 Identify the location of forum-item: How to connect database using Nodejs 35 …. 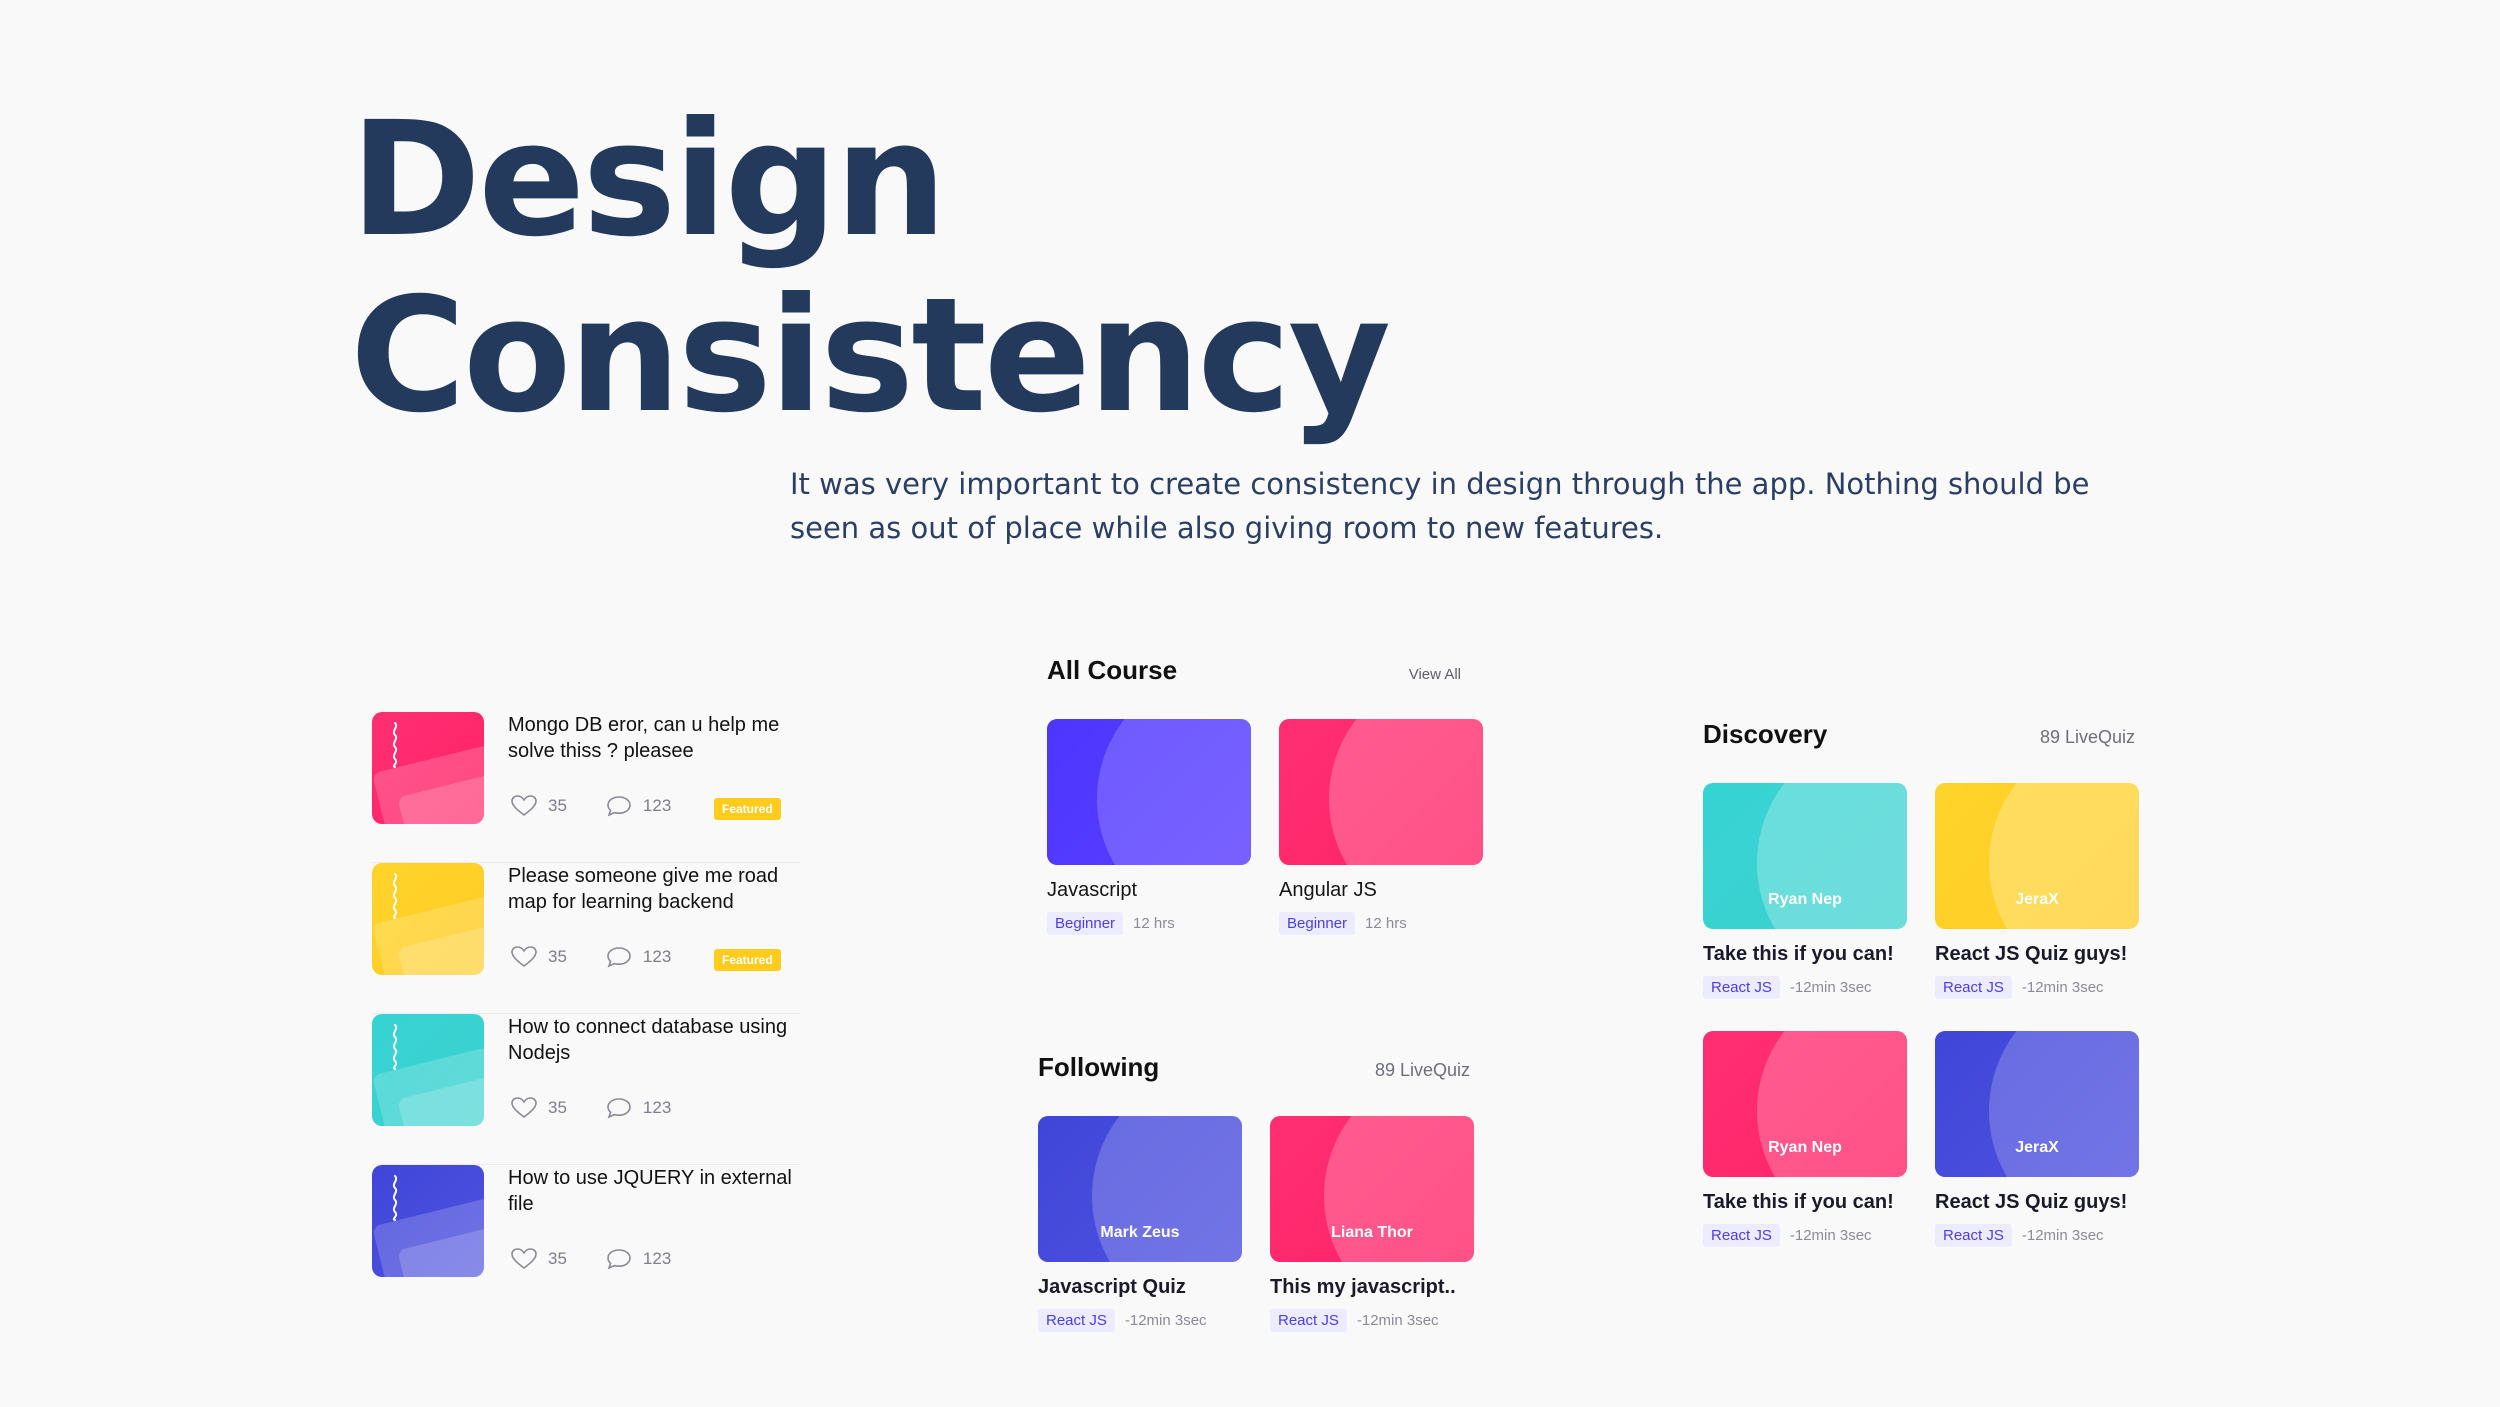
(586, 1089).